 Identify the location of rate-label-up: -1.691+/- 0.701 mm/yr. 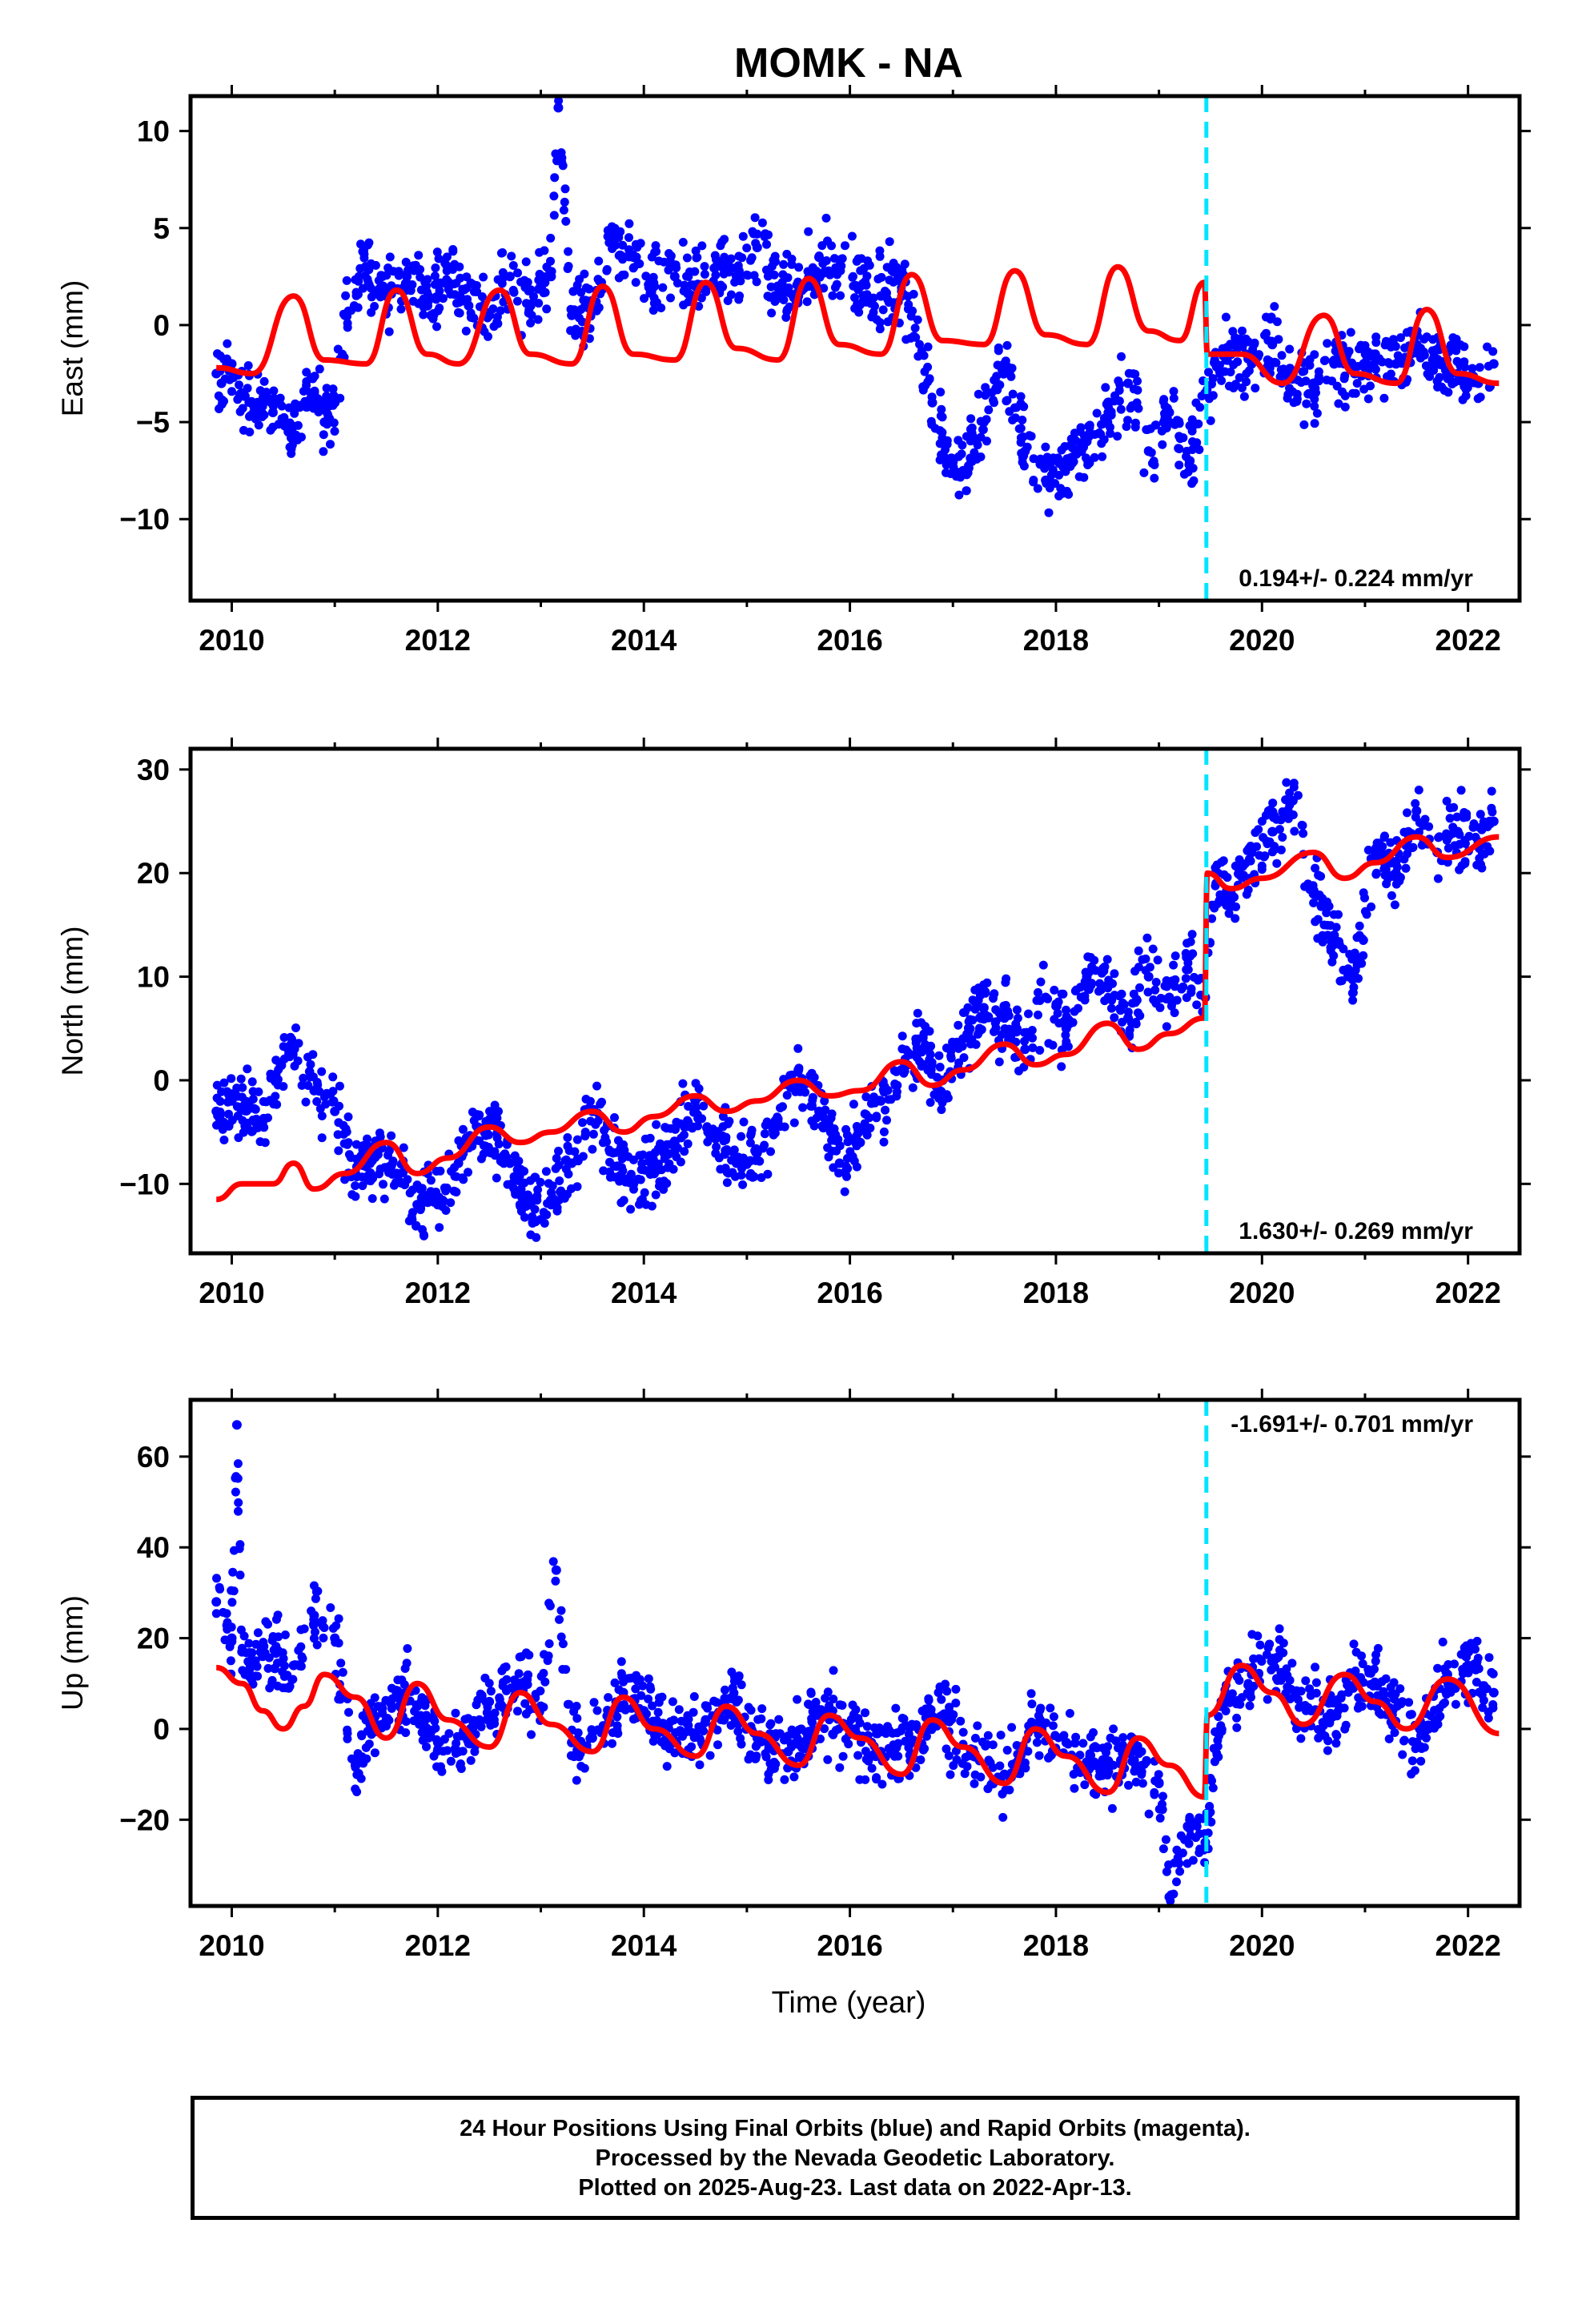
(1352, 1424).